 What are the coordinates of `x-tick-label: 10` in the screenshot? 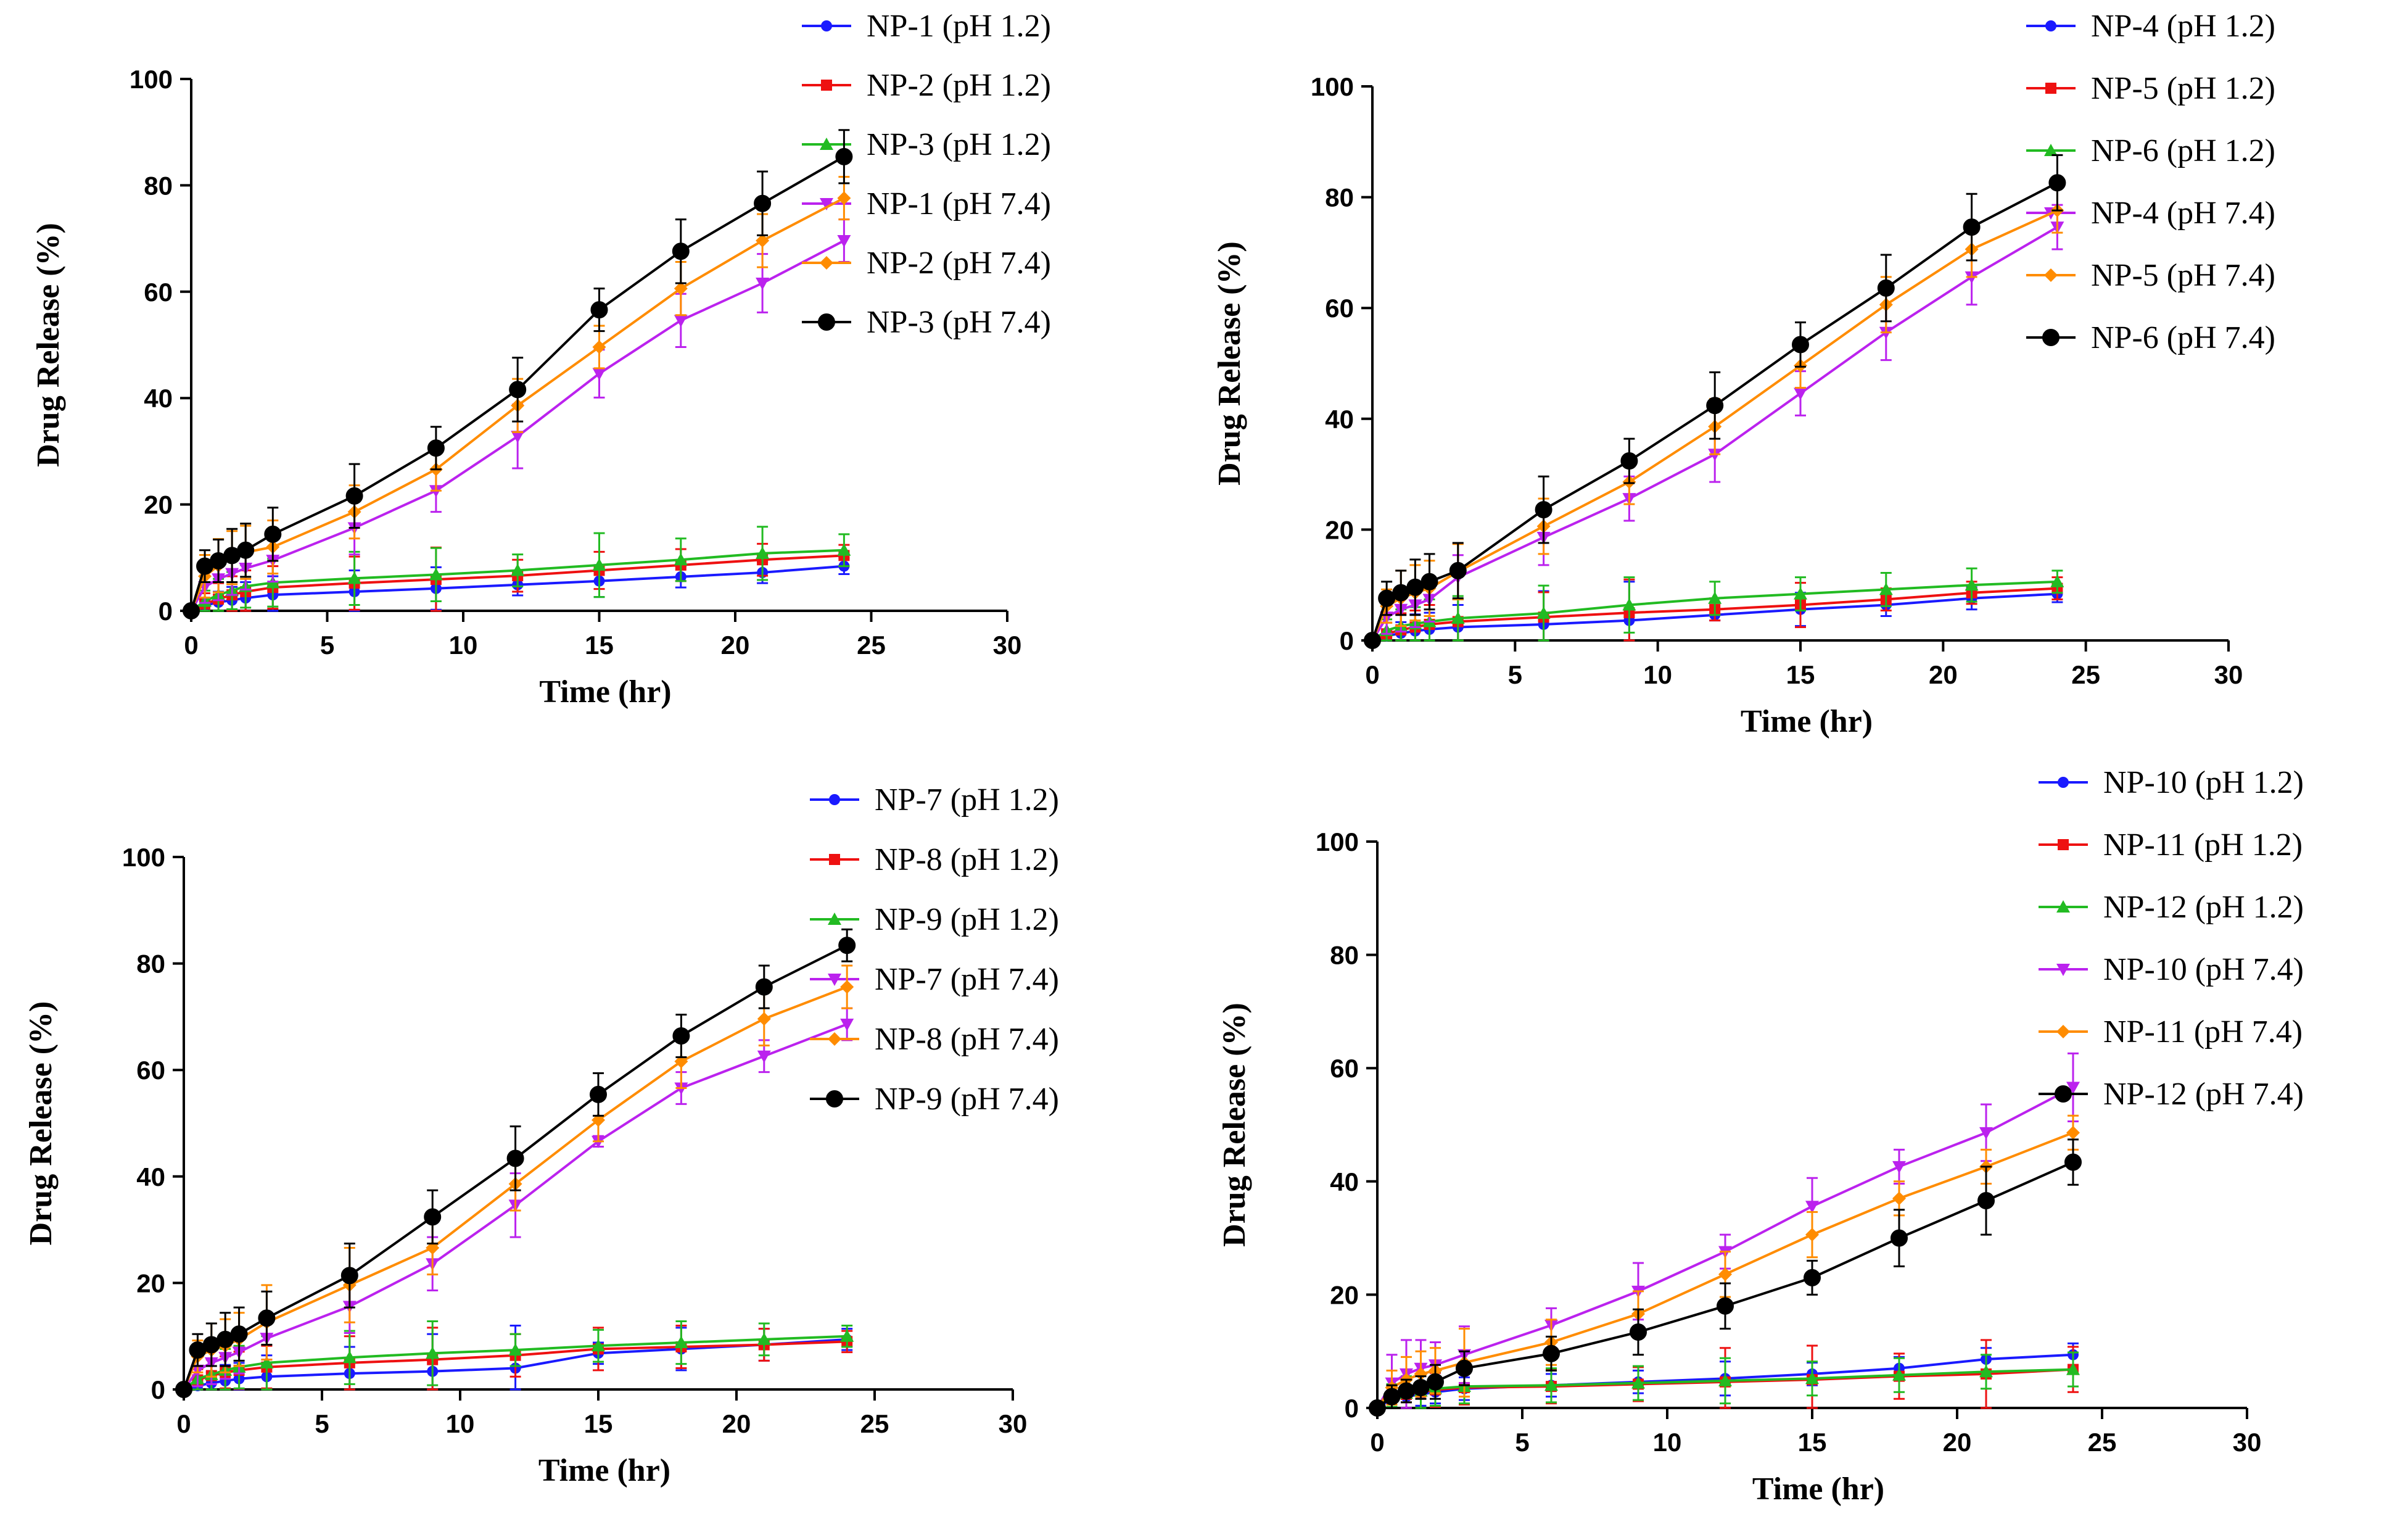 It's located at (460, 1424).